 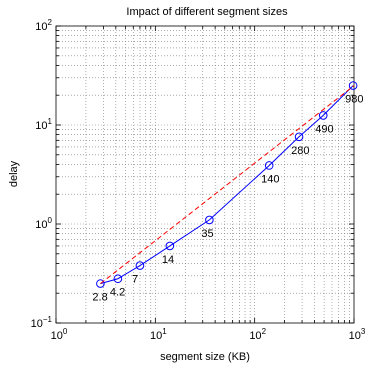 I want to click on point-label: 14, so click(x=168, y=260).